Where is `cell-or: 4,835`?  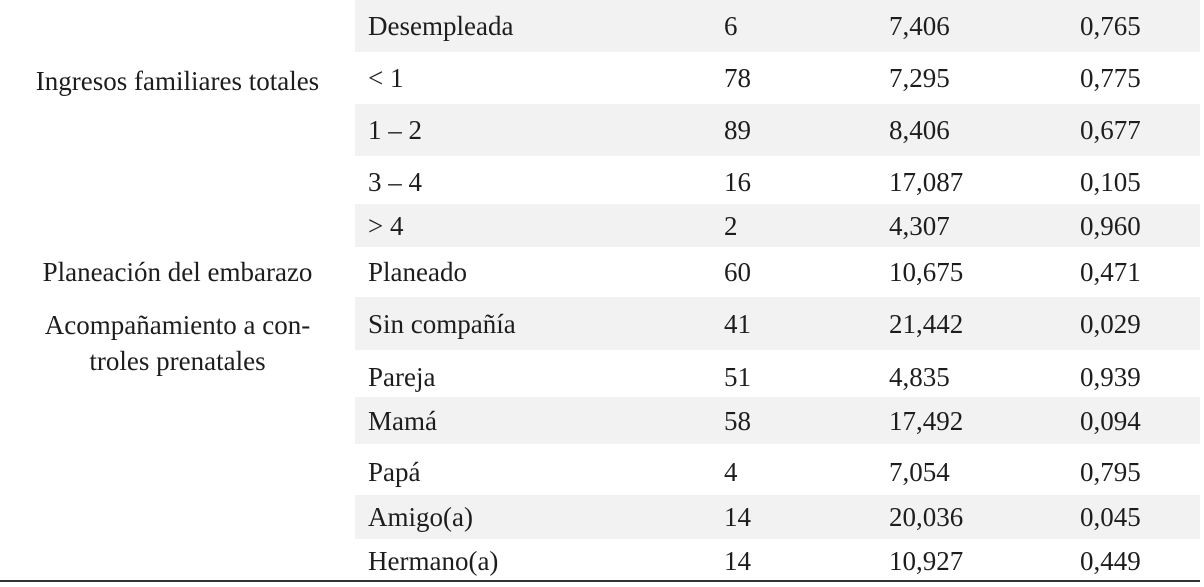
cell-or: 4,835 is located at coordinates (919, 377).